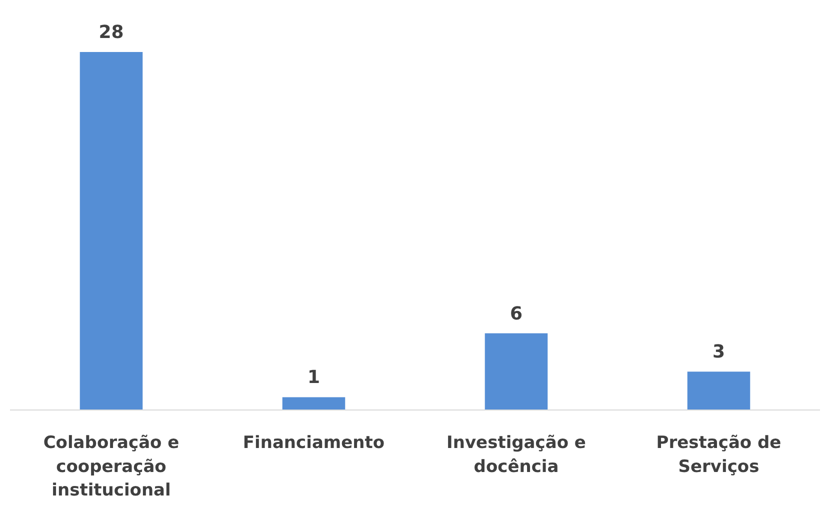  Describe the element at coordinates (516, 455) in the screenshot. I see `x-tick-label: Investigação e docência` at that location.